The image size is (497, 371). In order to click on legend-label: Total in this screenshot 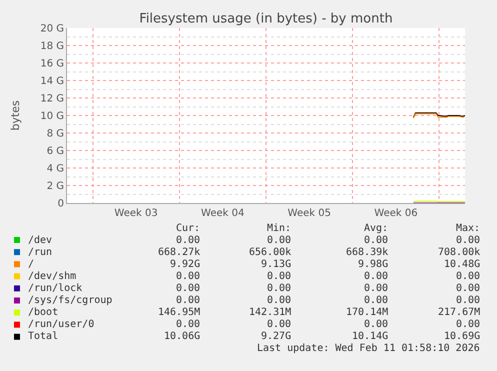, I will do `click(43, 336)`.